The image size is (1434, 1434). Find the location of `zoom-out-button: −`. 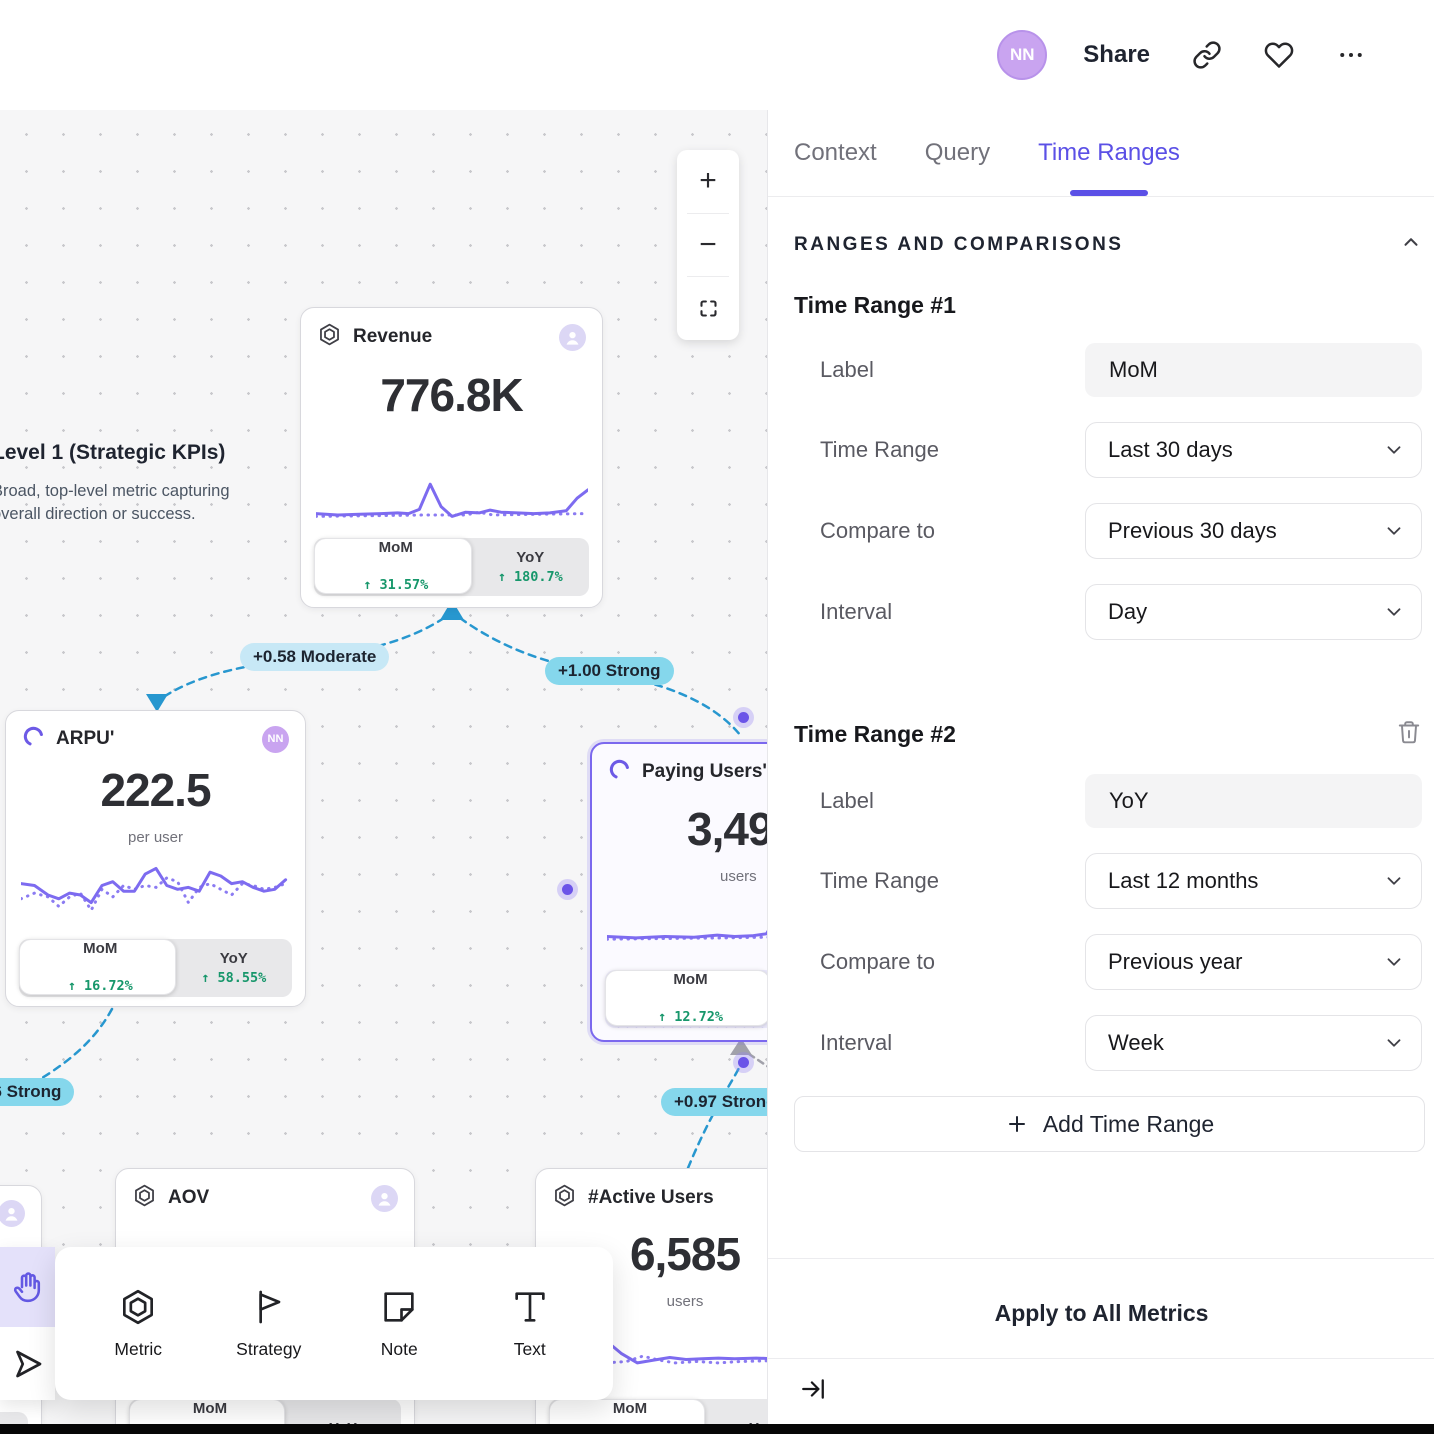

zoom-out-button: − is located at coordinates (708, 244).